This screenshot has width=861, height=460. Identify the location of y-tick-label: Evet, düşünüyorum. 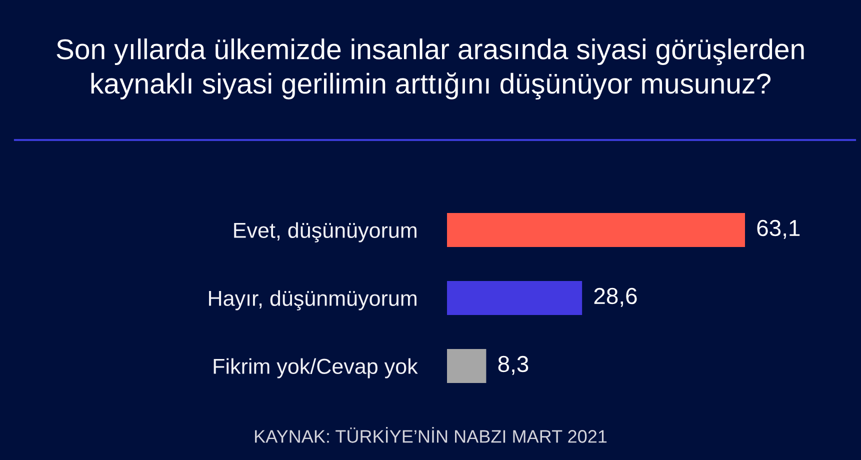
(325, 232).